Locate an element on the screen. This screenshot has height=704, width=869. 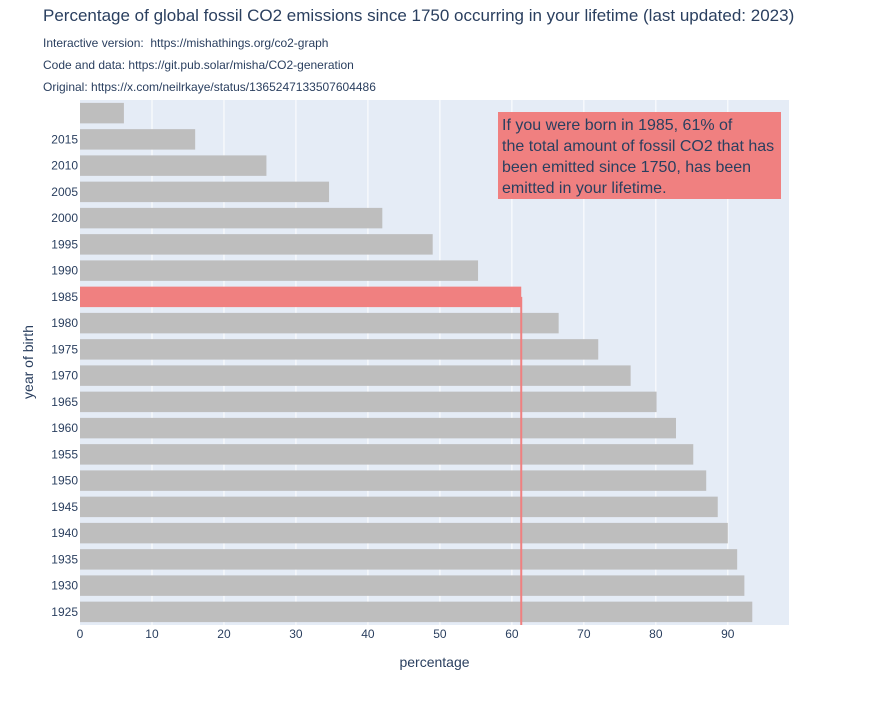
x-tick-label: 60 is located at coordinates (512, 634).